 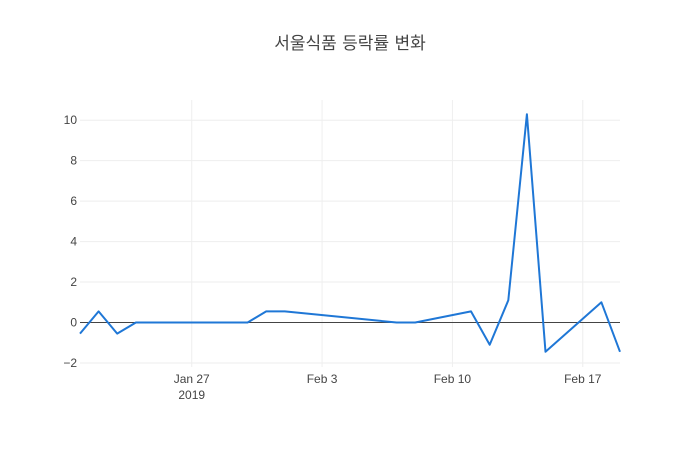 I want to click on y-tick-label: 8, so click(x=73, y=161).